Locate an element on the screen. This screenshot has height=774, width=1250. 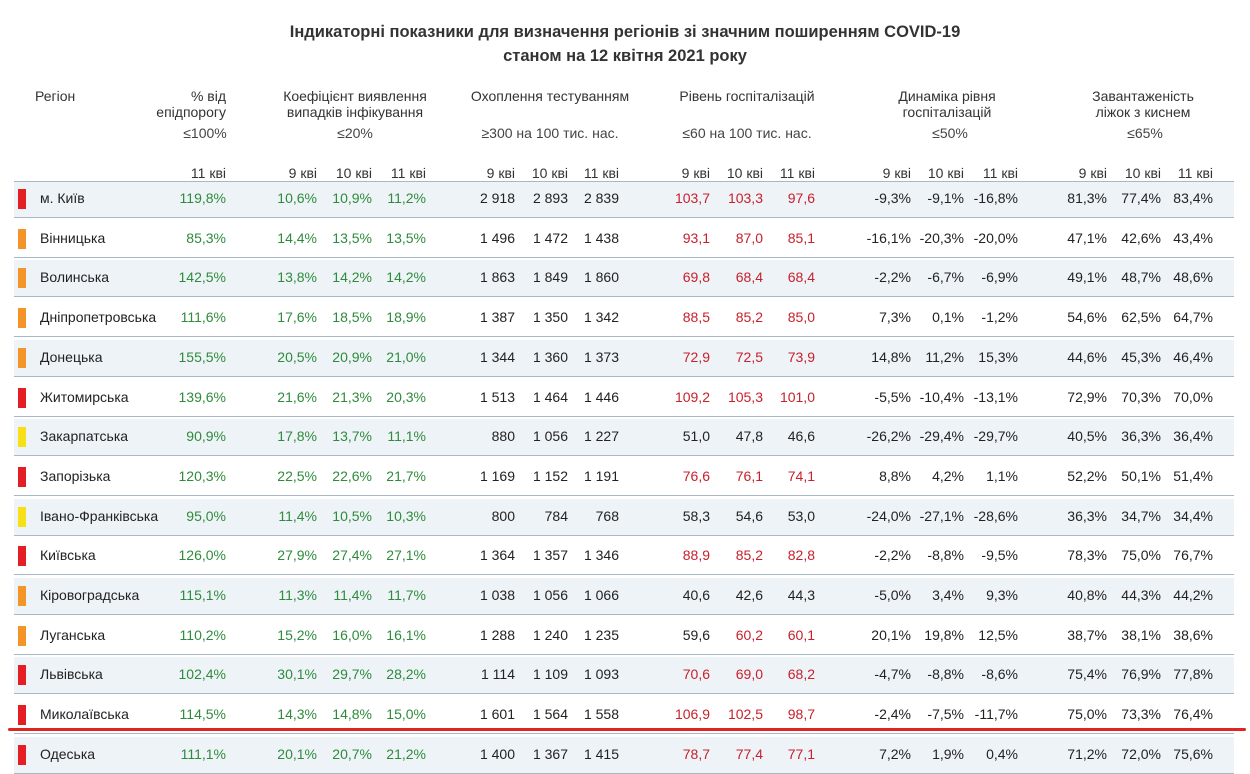
cell-hospitalization: 103,7 is located at coordinates (692, 198).